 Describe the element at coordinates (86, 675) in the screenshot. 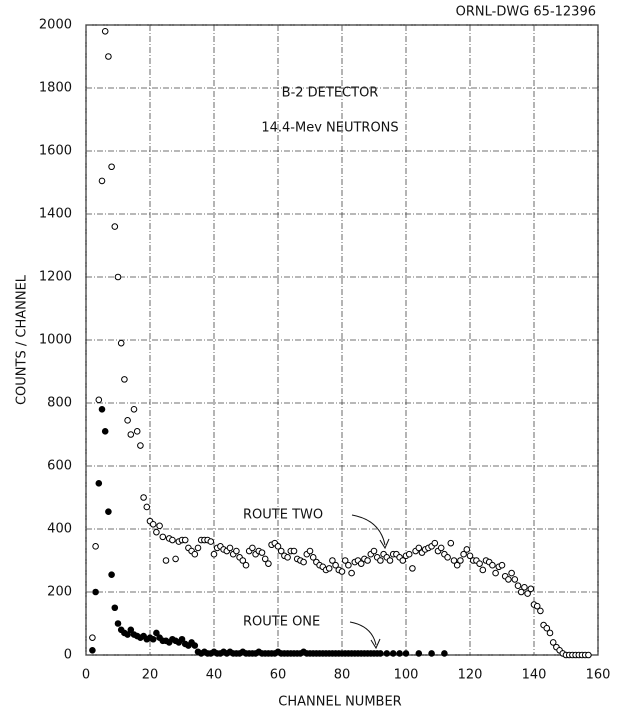

I see `x-tick-label: 0` at that location.